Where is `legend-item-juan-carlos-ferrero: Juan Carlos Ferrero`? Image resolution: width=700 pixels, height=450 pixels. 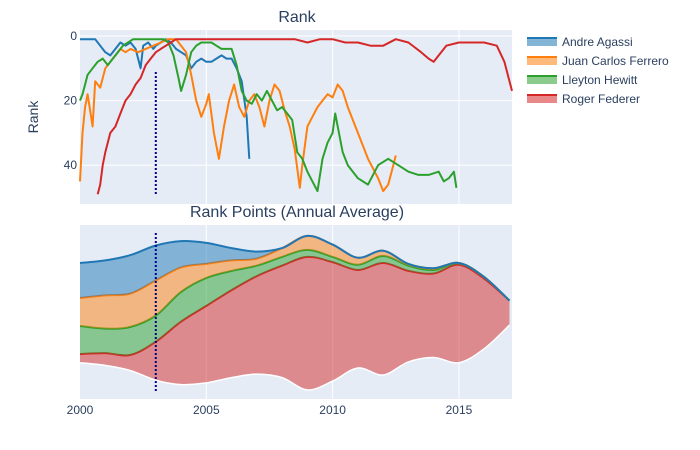 legend-item-juan-carlos-ferrero: Juan Carlos Ferrero is located at coordinates (598, 61).